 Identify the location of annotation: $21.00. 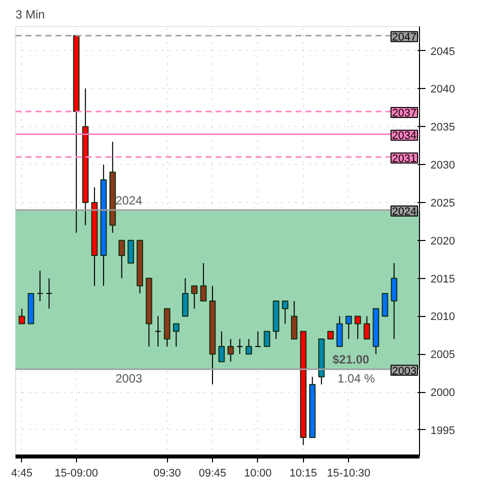
(351, 359).